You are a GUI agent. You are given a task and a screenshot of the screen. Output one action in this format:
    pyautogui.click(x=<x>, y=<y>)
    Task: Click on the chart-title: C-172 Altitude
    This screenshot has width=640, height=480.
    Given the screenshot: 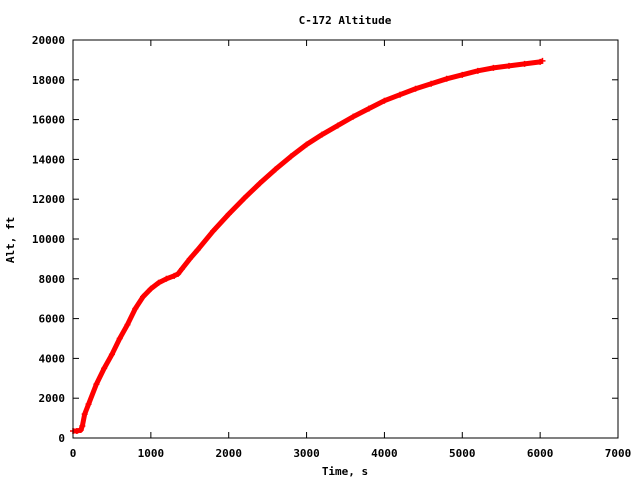 What is the action you would take?
    pyautogui.click(x=345, y=20)
    